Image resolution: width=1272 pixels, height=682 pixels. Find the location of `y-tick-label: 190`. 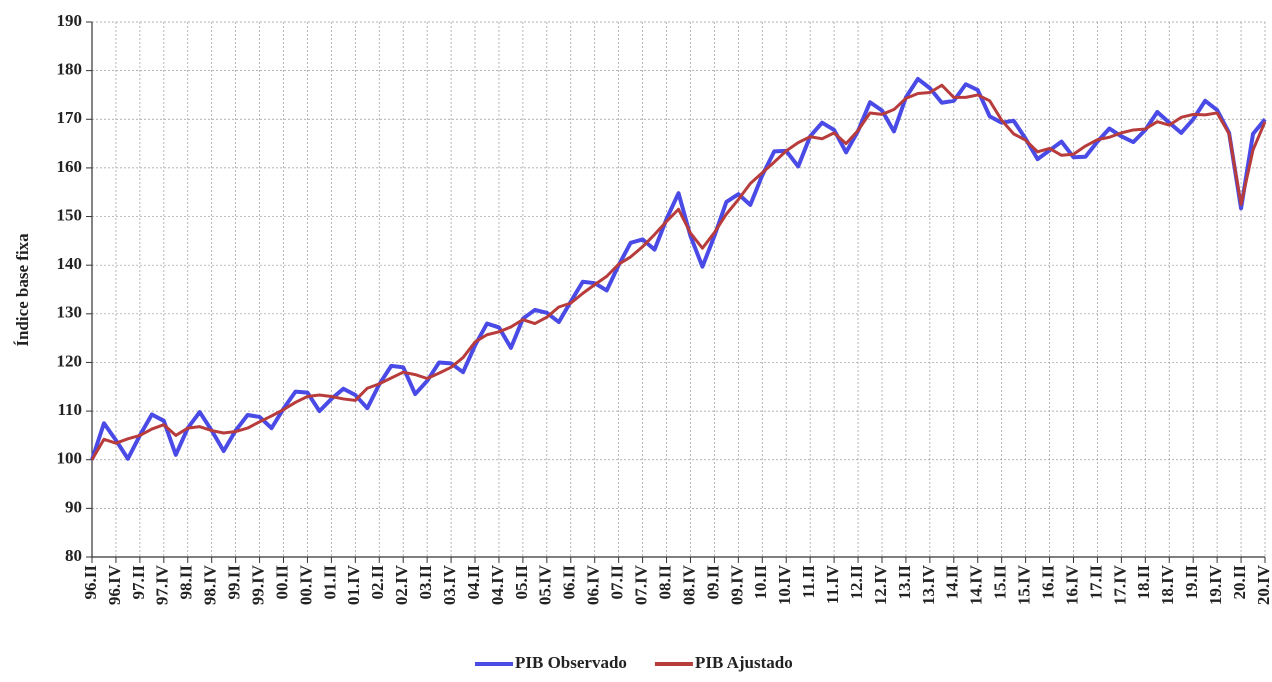

y-tick-label: 190 is located at coordinates (70, 20).